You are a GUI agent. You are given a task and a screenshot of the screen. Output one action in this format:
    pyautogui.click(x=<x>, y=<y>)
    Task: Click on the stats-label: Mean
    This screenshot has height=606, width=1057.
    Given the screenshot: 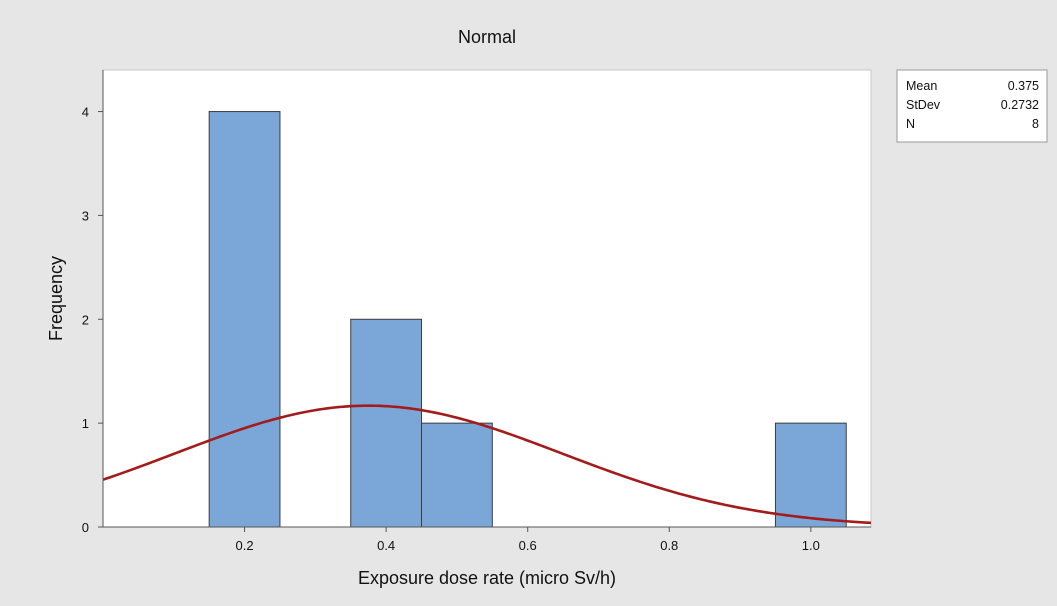 What is the action you would take?
    pyautogui.click(x=921, y=86)
    